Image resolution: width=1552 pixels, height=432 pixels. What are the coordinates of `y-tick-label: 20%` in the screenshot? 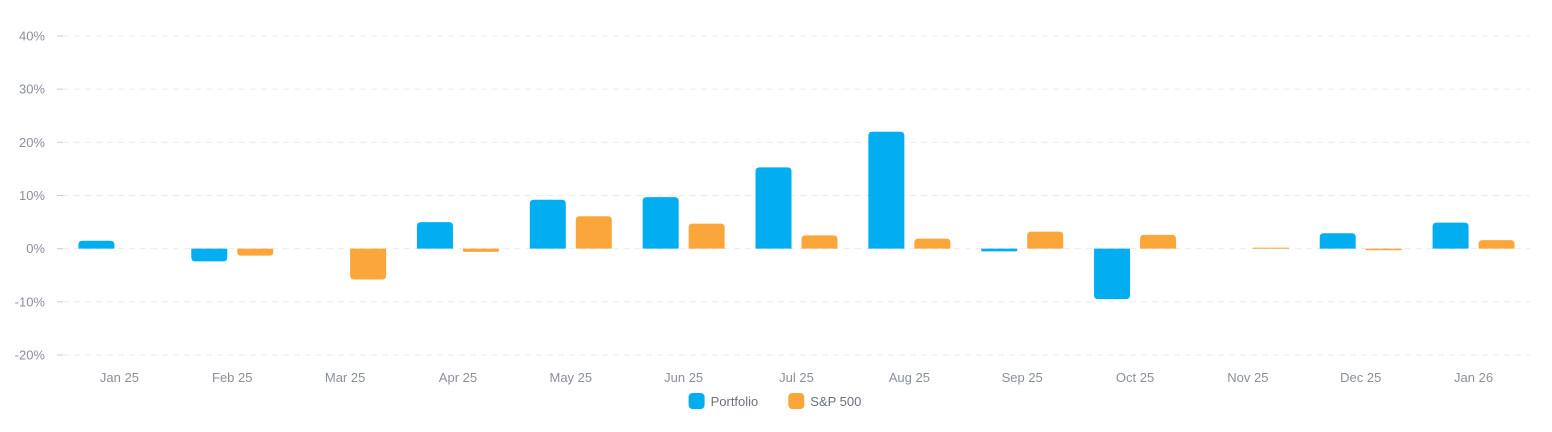 It's located at (32, 142).